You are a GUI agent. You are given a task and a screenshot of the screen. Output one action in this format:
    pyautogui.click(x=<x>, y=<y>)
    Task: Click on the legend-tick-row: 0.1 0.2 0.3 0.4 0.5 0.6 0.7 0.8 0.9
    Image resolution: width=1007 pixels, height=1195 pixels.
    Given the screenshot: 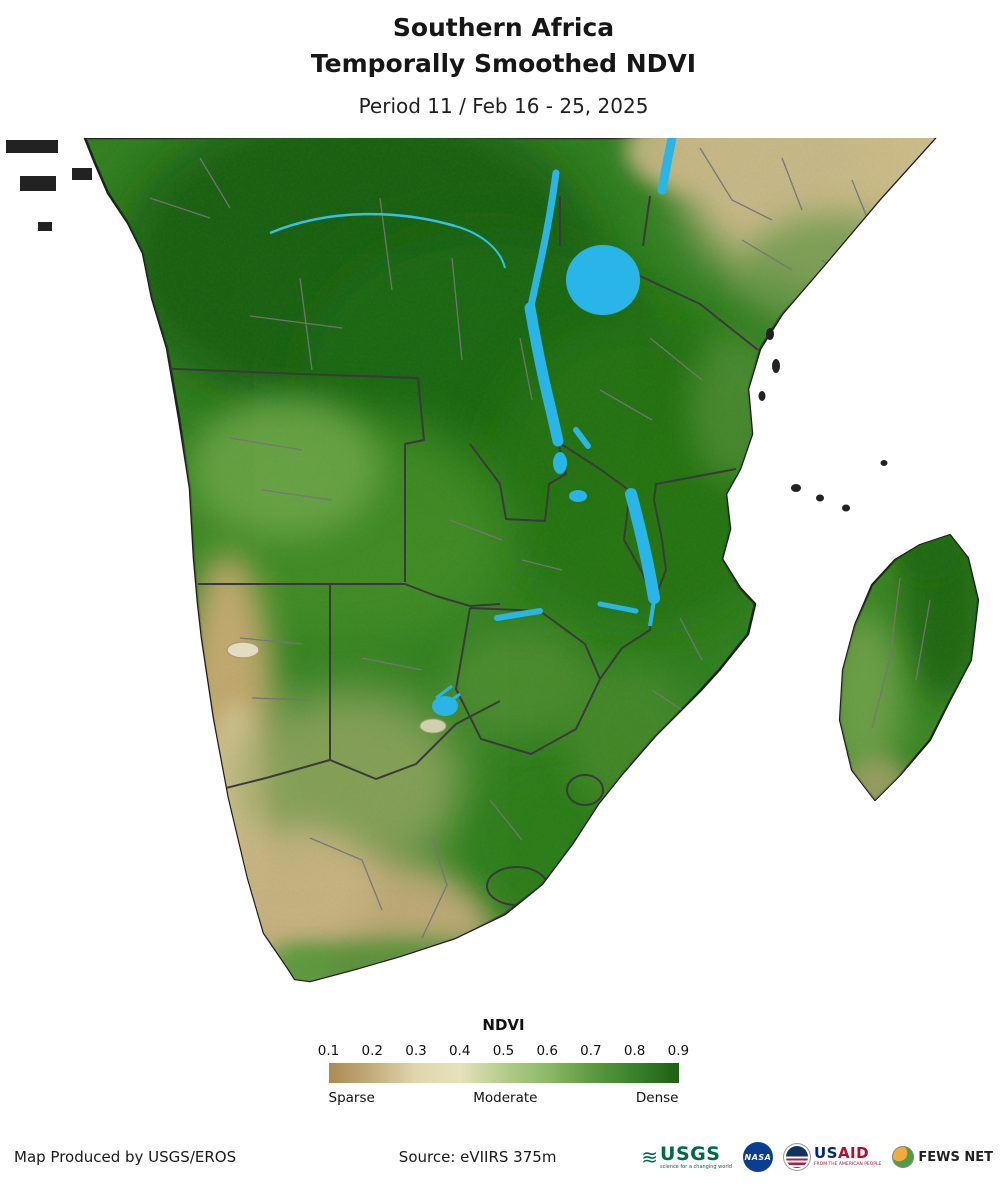 What is the action you would take?
    pyautogui.click(x=503, y=1051)
    